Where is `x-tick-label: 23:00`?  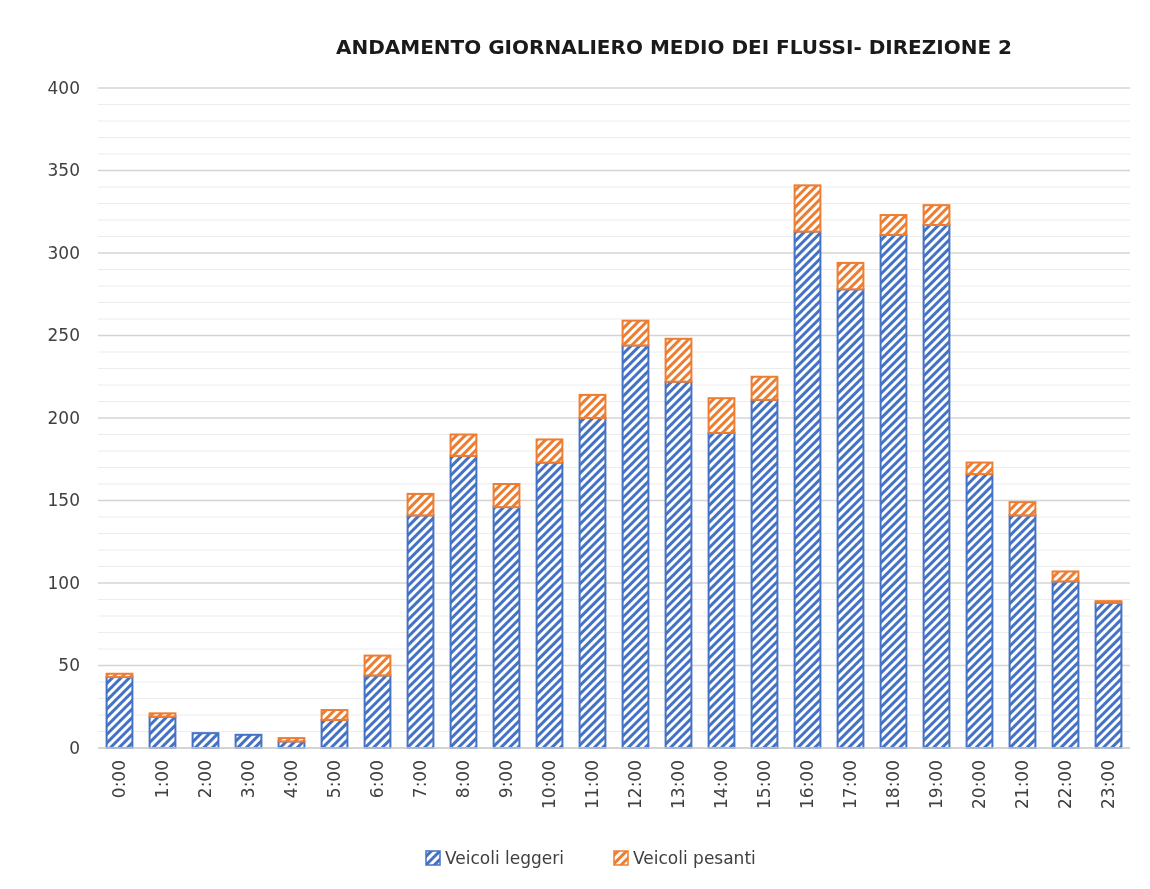 x-tick-label: 23:00 is located at coordinates (1108, 784).